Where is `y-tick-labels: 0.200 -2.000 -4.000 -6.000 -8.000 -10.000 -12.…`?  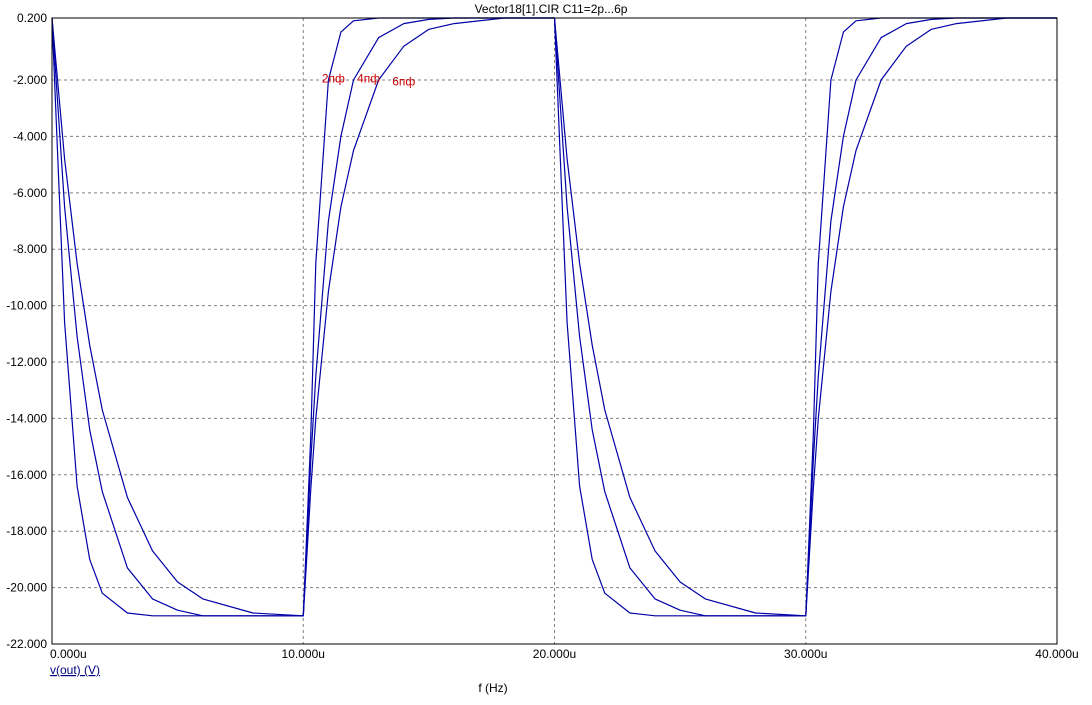
y-tick-labels: 0.200 -2.000 -4.000 -6.000 -8.000 -10.000 -12.… is located at coordinates (26, 331).